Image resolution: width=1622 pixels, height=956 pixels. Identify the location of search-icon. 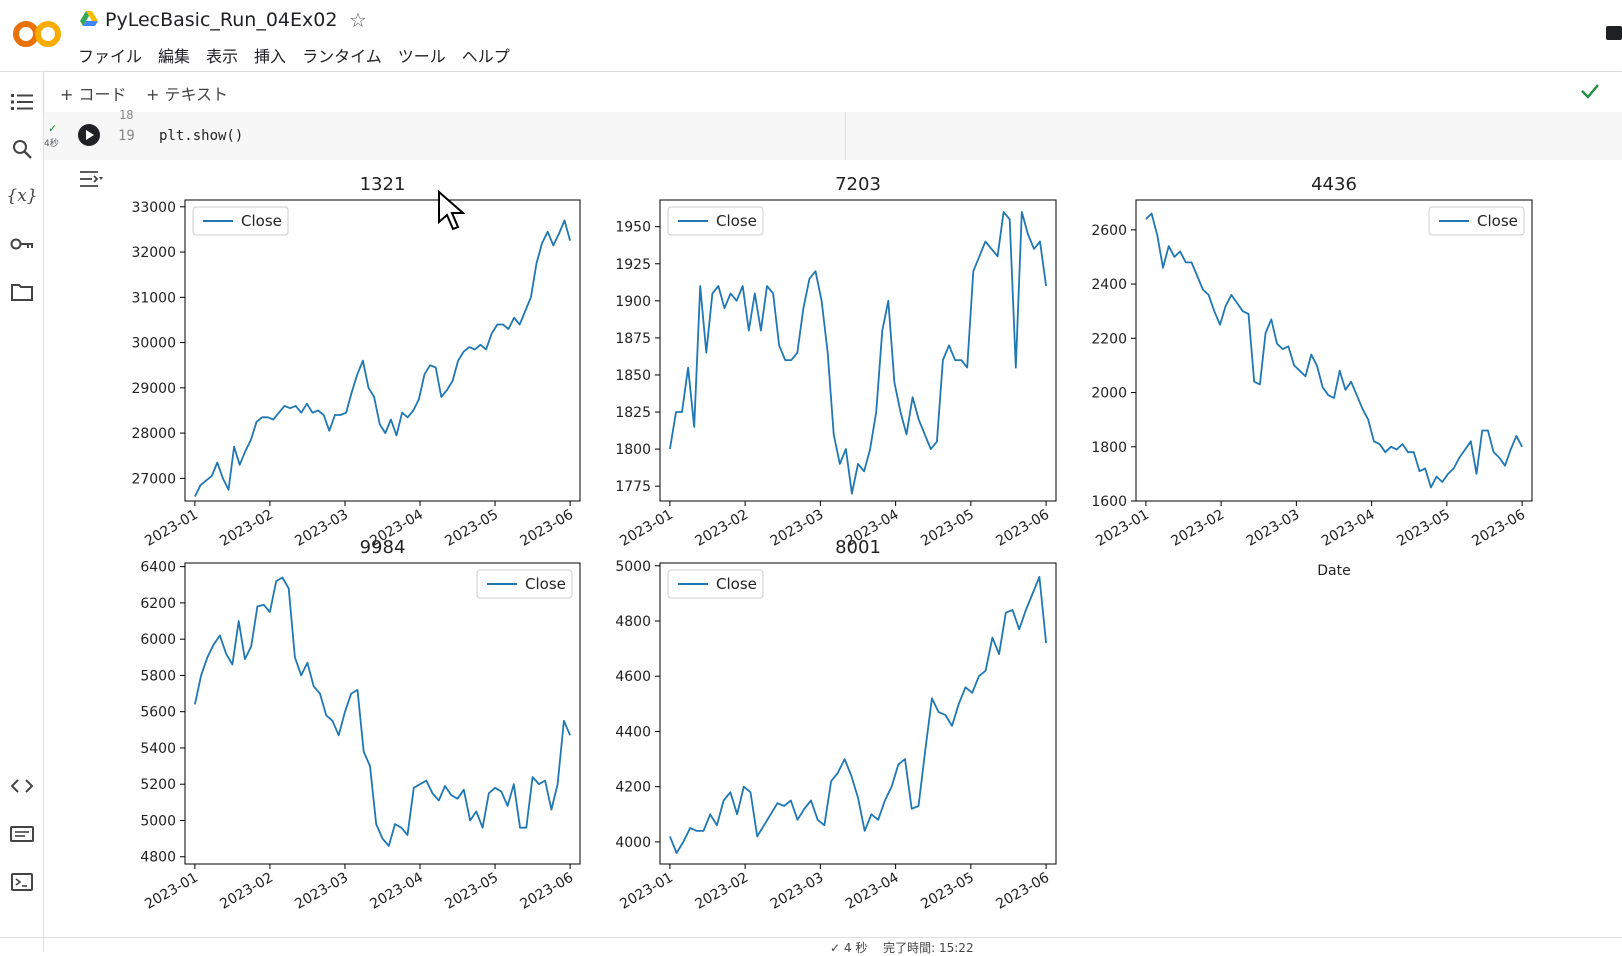
(22, 149).